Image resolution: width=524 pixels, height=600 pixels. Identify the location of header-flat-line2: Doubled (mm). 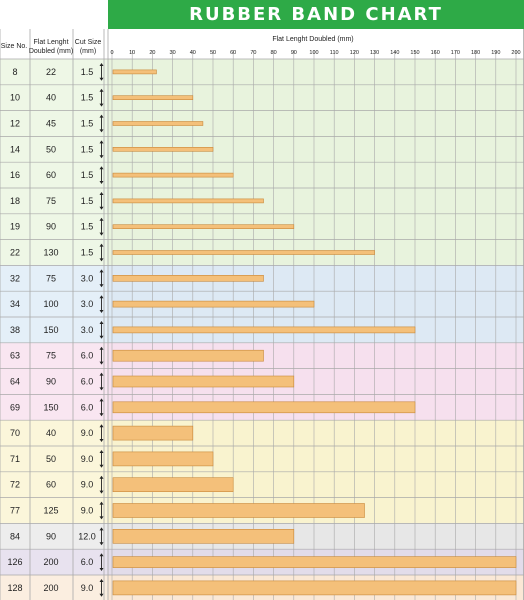
(51, 51).